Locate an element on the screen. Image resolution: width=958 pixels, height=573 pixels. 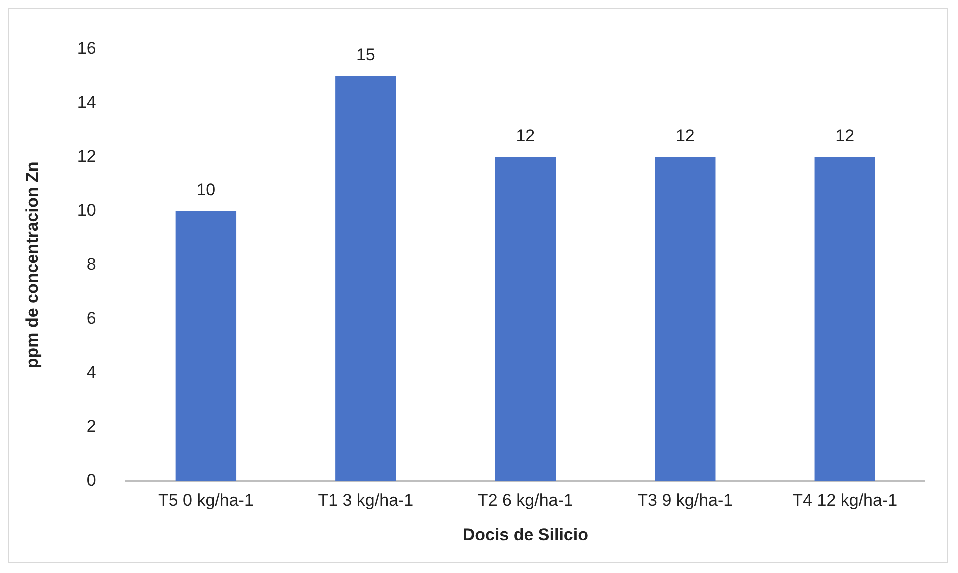
y-tick-label: 10 is located at coordinates (86, 210).